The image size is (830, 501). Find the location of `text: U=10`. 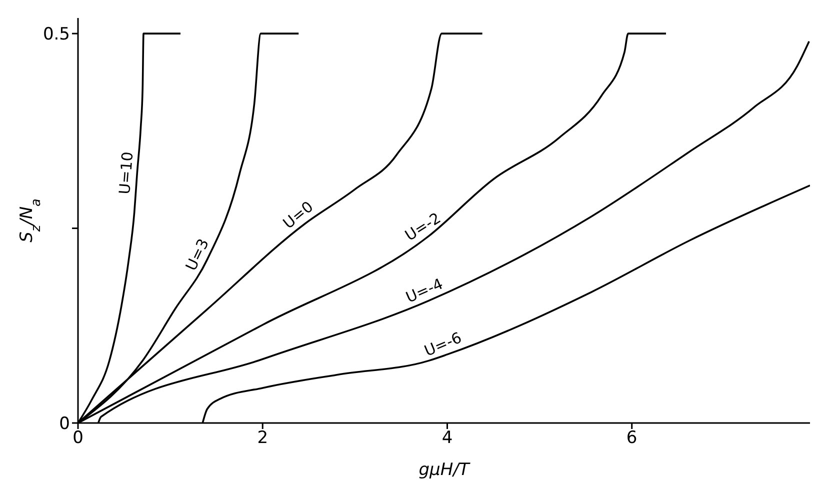

text: U=10 is located at coordinates (126, 173).